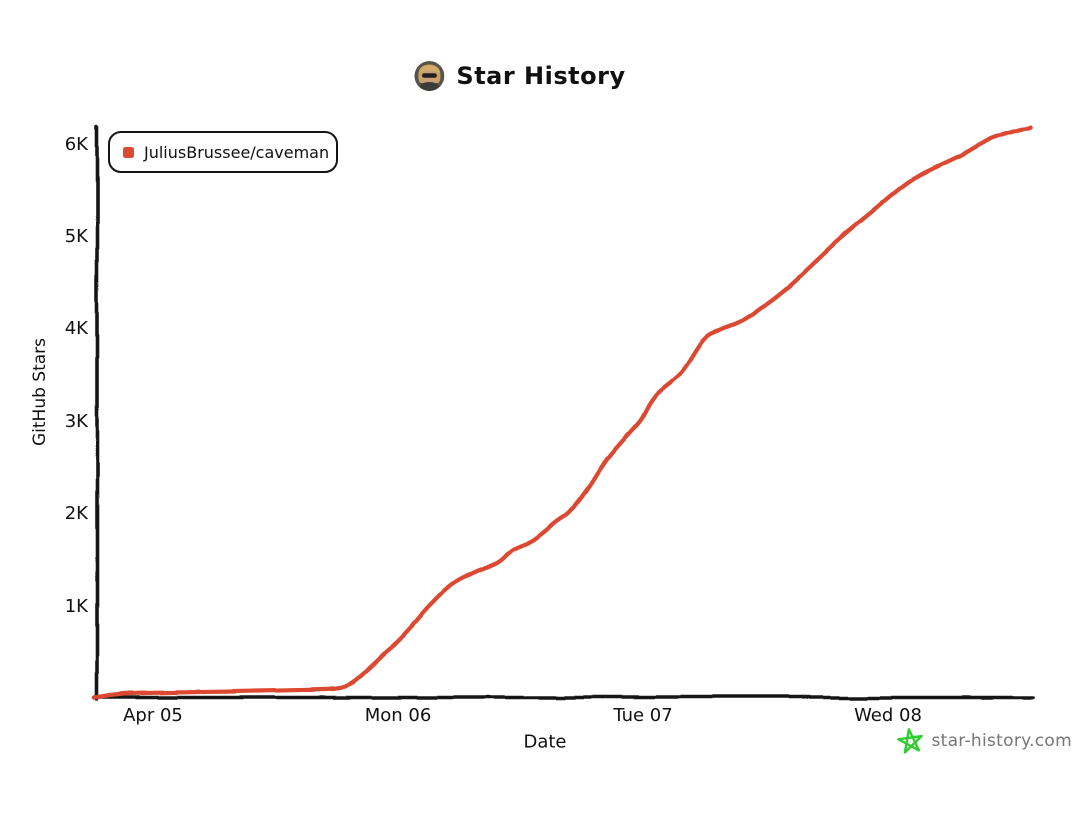  What do you see at coordinates (76, 329) in the screenshot?
I see `y-tick-label: 4K` at bounding box center [76, 329].